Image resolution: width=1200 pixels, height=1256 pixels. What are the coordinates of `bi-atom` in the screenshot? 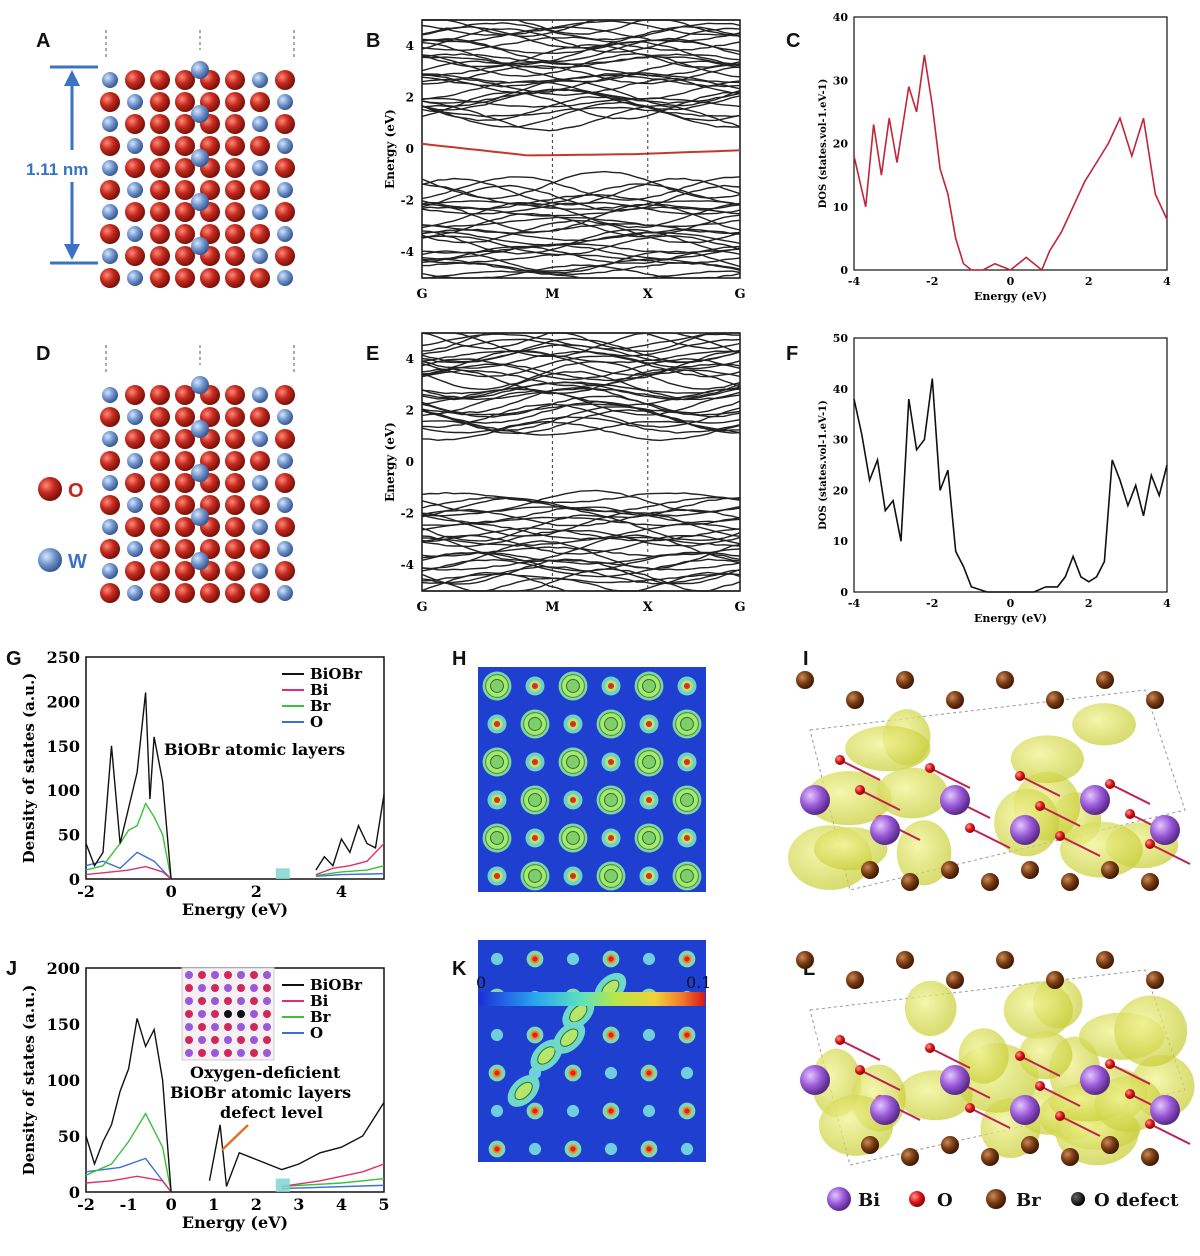 It's located at (1025, 830).